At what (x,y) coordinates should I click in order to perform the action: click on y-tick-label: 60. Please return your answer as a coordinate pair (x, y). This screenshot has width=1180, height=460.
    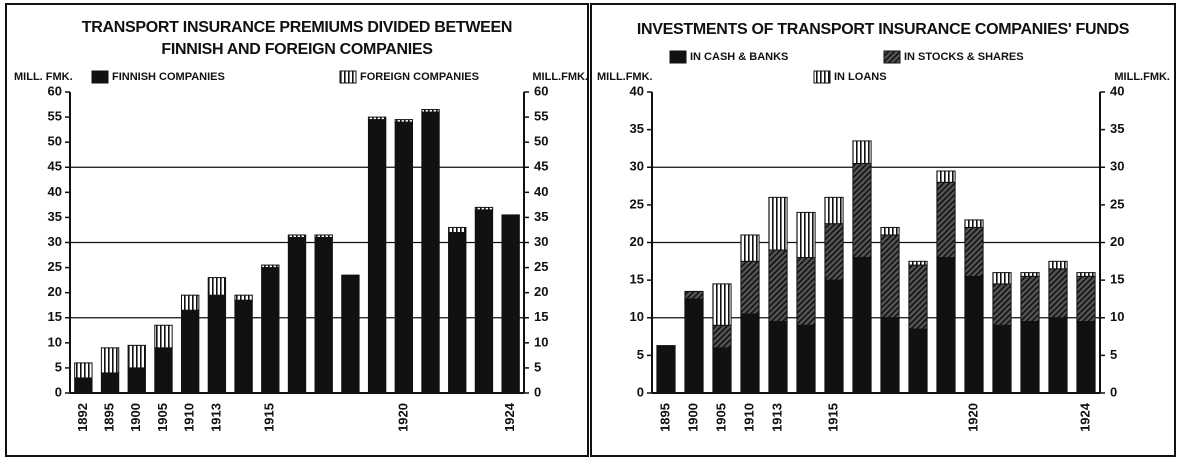
    Looking at the image, I should click on (55, 90).